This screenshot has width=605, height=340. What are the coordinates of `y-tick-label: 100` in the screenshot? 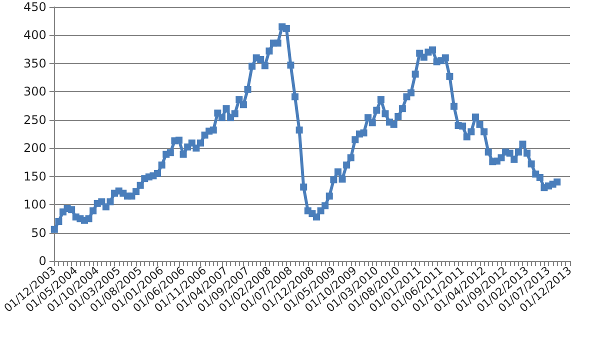 It's located at (34, 205).